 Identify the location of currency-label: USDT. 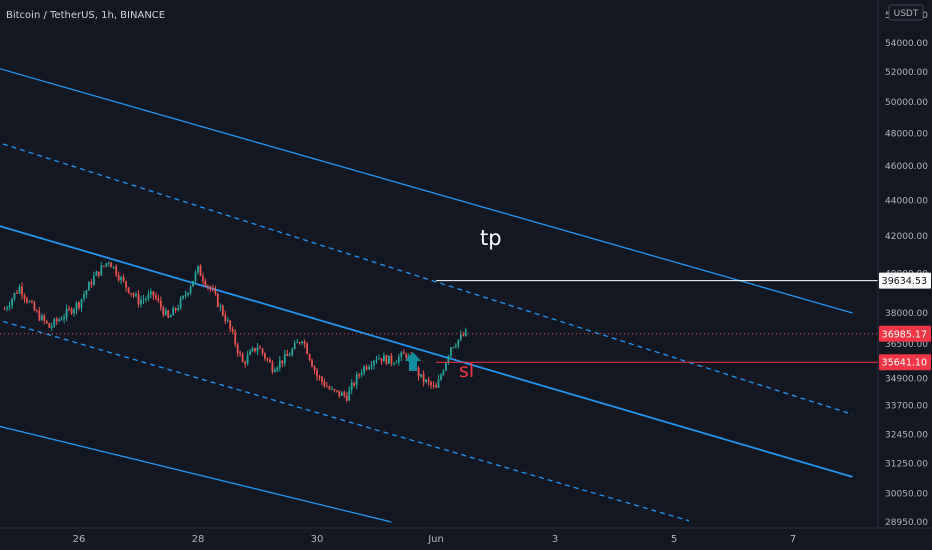
(906, 14).